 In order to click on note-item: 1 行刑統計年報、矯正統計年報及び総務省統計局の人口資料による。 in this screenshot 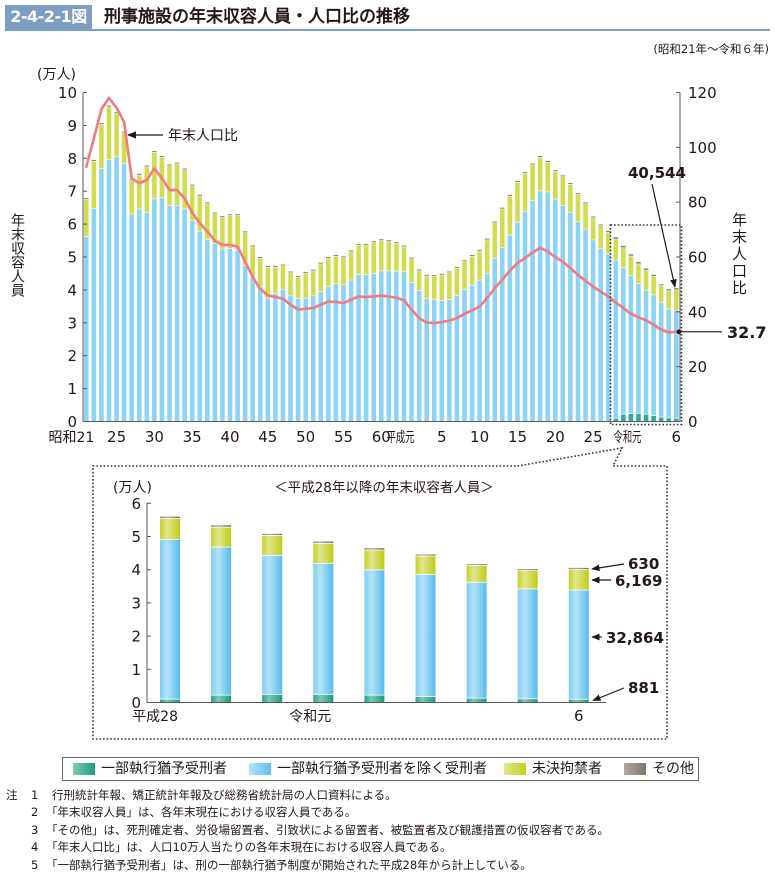, I will do `click(387, 795)`.